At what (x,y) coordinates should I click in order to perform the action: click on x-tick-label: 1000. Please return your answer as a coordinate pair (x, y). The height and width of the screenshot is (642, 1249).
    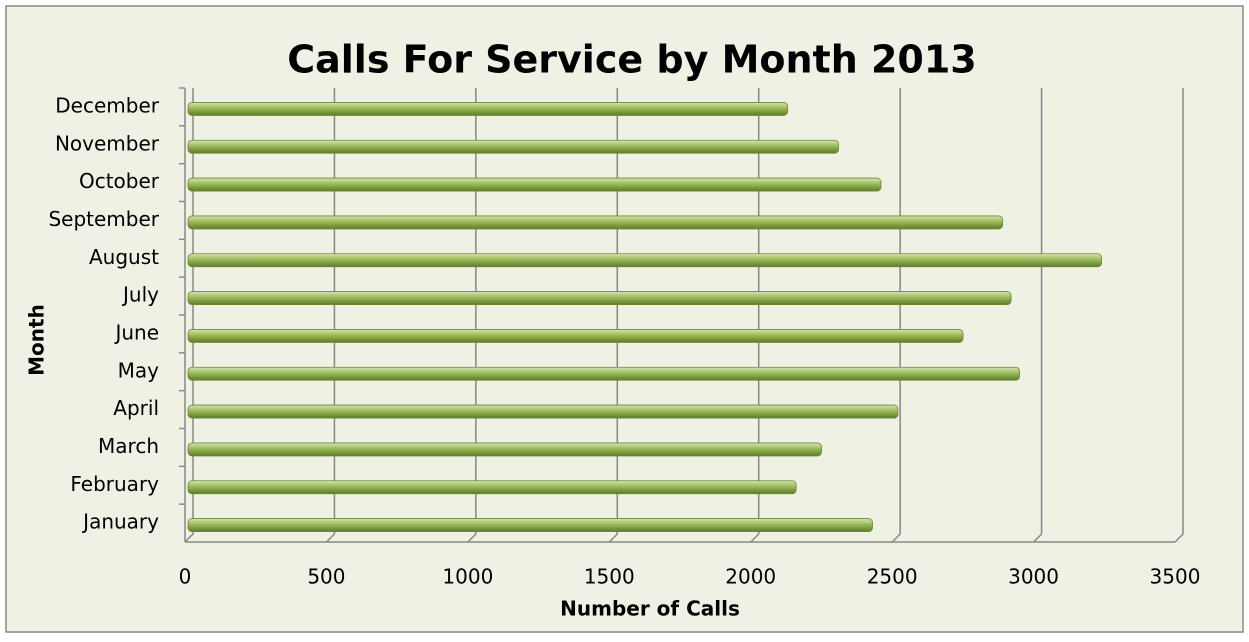
    Looking at the image, I should click on (467, 577).